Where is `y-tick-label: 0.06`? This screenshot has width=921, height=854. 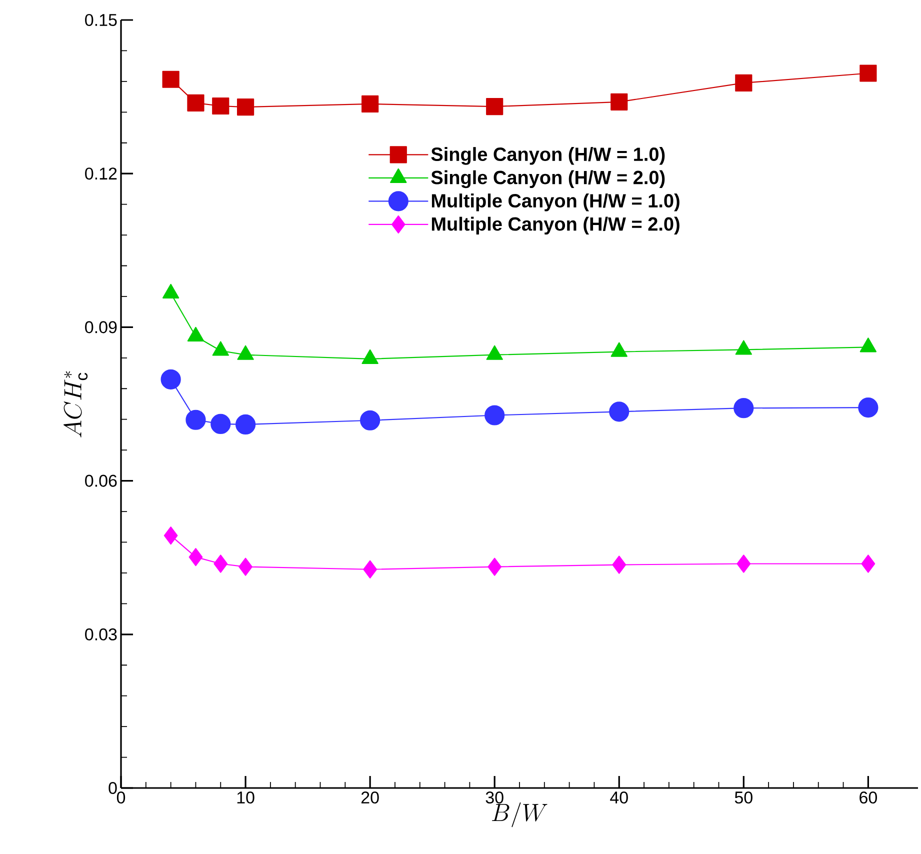 y-tick-label: 0.06 is located at coordinates (101, 480).